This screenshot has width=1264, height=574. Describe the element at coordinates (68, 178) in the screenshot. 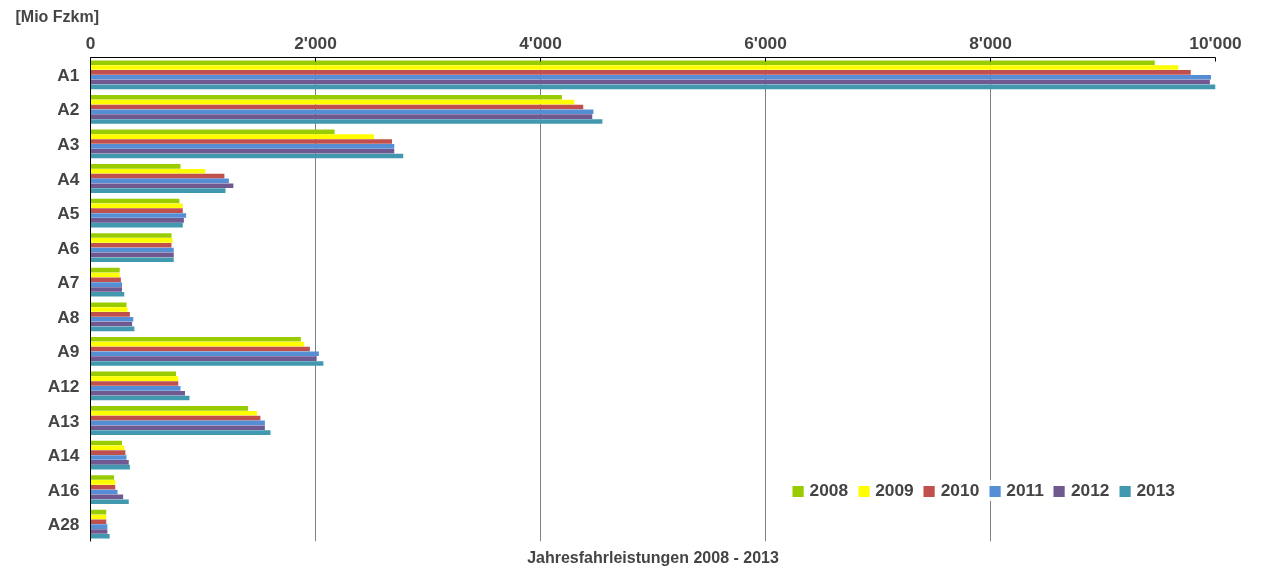

I see `y-tick-label: A4` at that location.